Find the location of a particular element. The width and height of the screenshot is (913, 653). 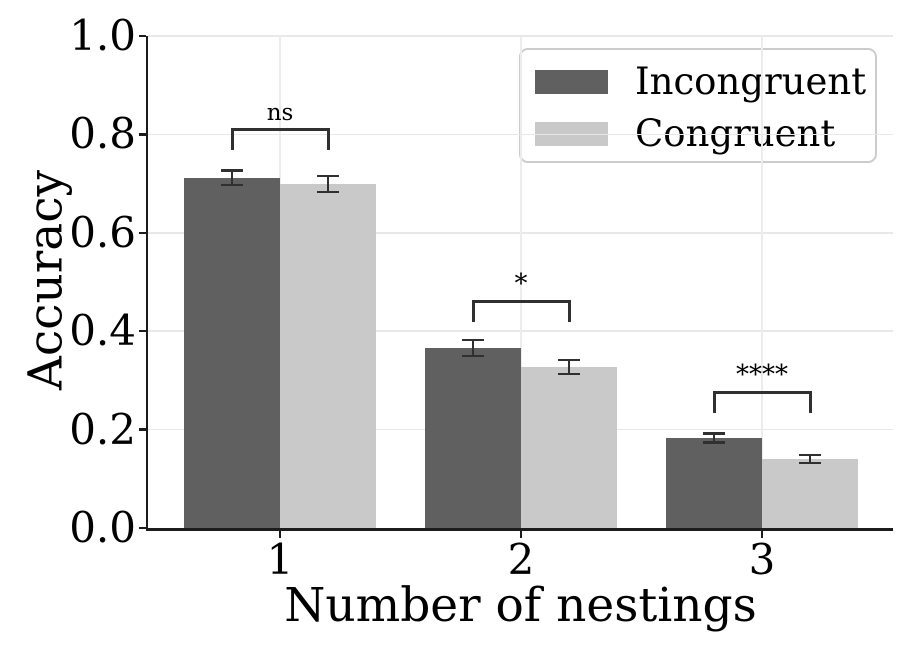

legend-item-incongruent: Incongruent is located at coordinates (698, 82).